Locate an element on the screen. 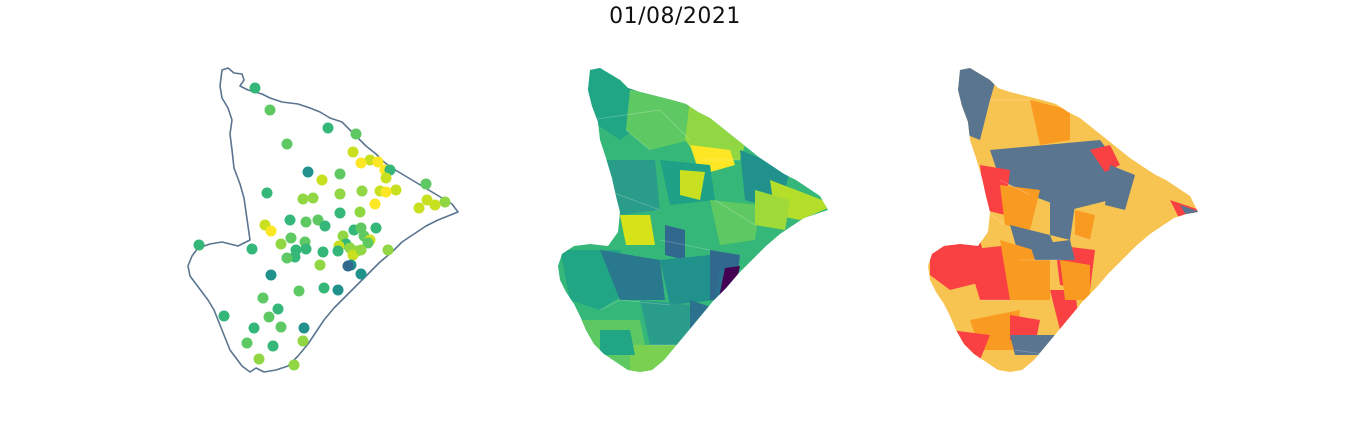 This screenshot has width=1350, height=444. figure-title: 01/08/2021 is located at coordinates (675, 16).